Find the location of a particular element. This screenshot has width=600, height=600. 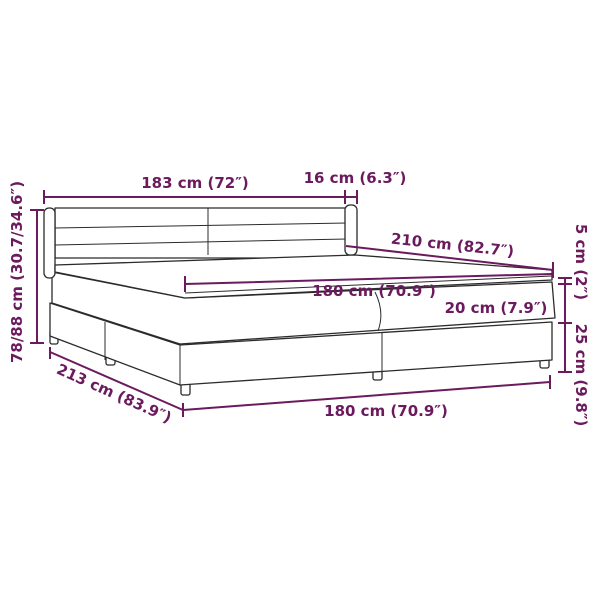

label-mattress-height: 20 cm (7.9″) is located at coordinates (496, 308).